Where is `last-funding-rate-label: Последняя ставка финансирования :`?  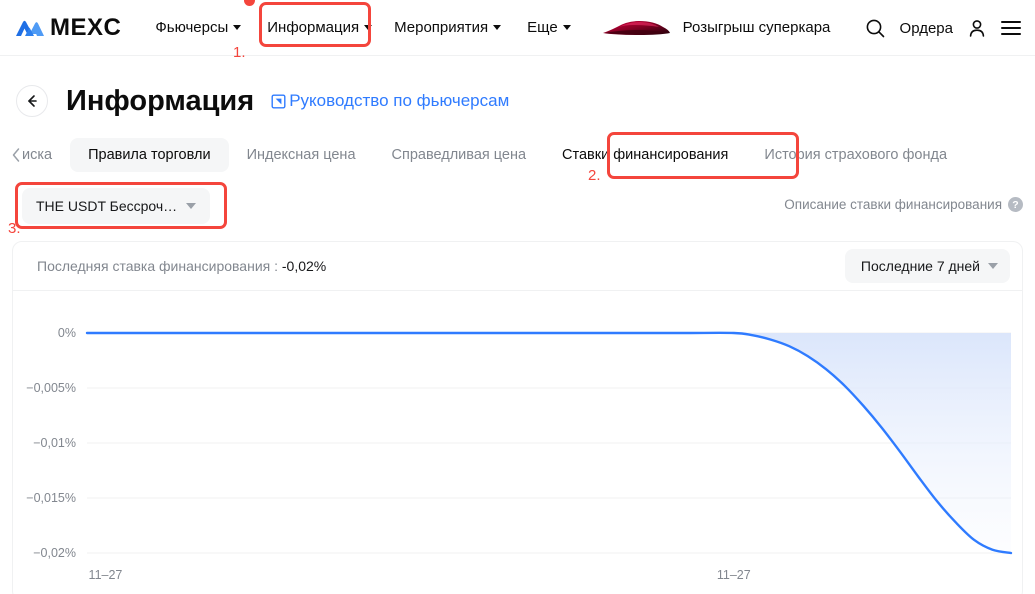 last-funding-rate-label: Последняя ставка финансирования : is located at coordinates (157, 266).